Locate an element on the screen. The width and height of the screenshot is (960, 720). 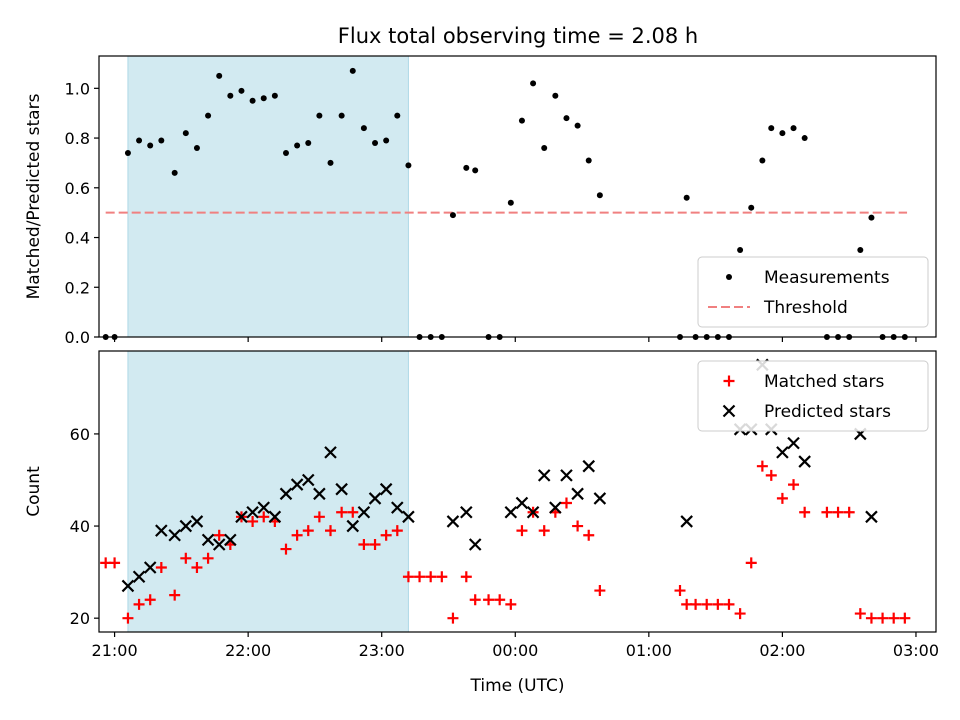
y-tick-label: 0.4 is located at coordinates (77, 238).